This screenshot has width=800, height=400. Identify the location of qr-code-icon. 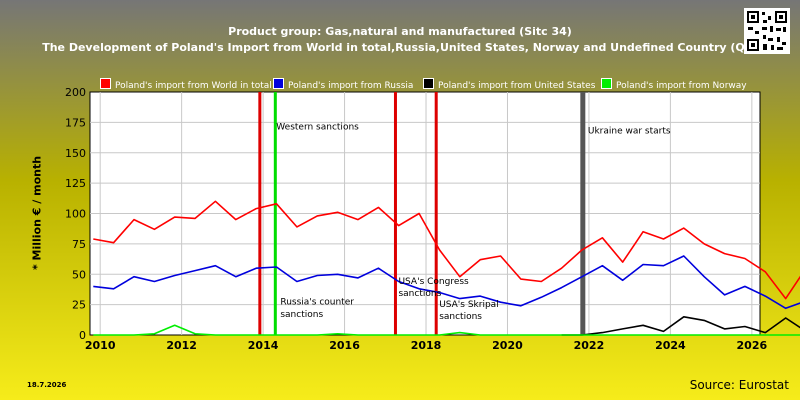
(767, 31).